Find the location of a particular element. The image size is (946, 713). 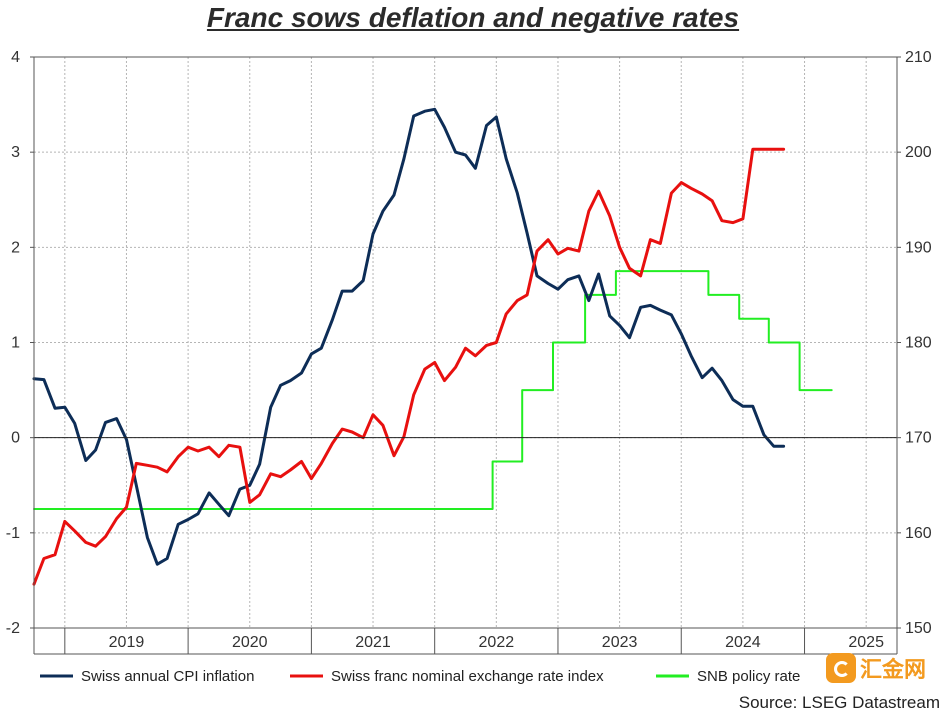

y-left-tick-label: 4 is located at coordinates (15, 57).